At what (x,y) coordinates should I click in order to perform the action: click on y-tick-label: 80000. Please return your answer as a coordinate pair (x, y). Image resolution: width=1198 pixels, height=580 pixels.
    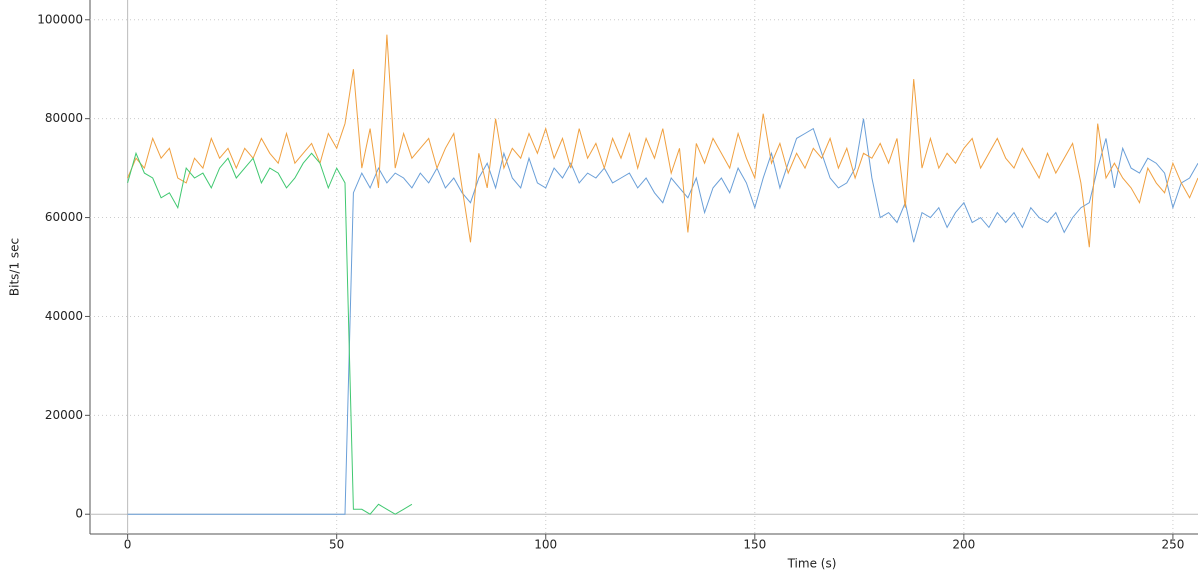
    Looking at the image, I should click on (64, 118).